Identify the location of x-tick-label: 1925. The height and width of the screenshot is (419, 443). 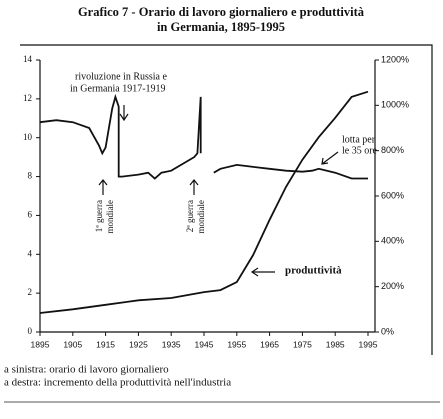
(138, 344).